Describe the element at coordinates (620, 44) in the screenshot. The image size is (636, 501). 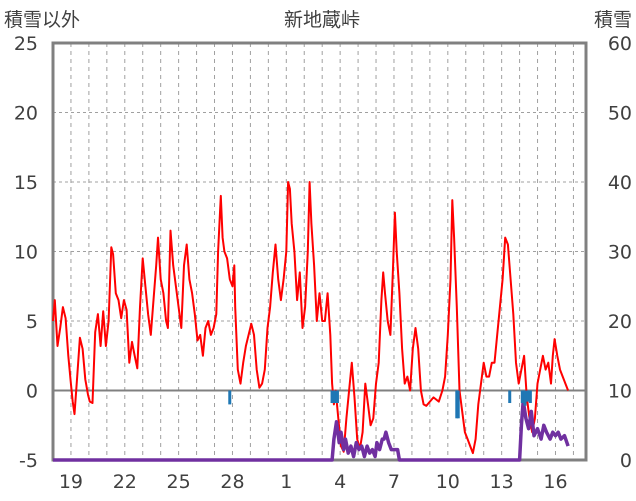
I see `right-tick-label: 60` at that location.